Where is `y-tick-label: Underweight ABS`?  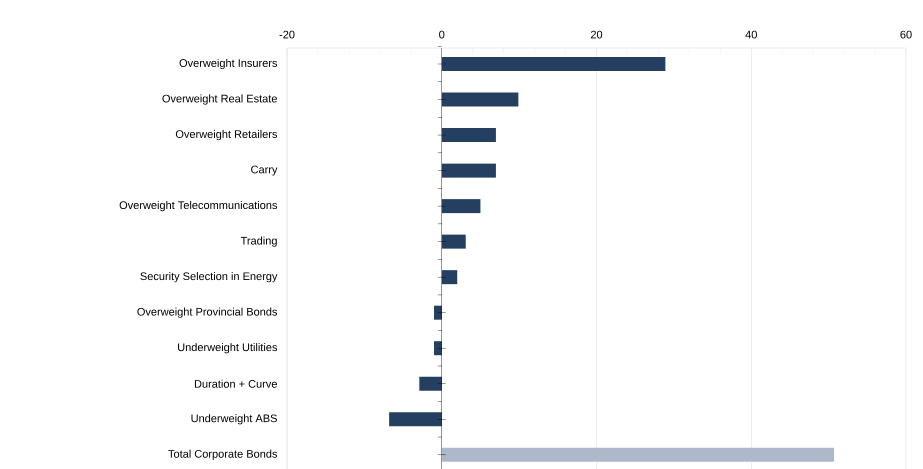
y-tick-label: Underweight ABS is located at coordinates (234, 419).